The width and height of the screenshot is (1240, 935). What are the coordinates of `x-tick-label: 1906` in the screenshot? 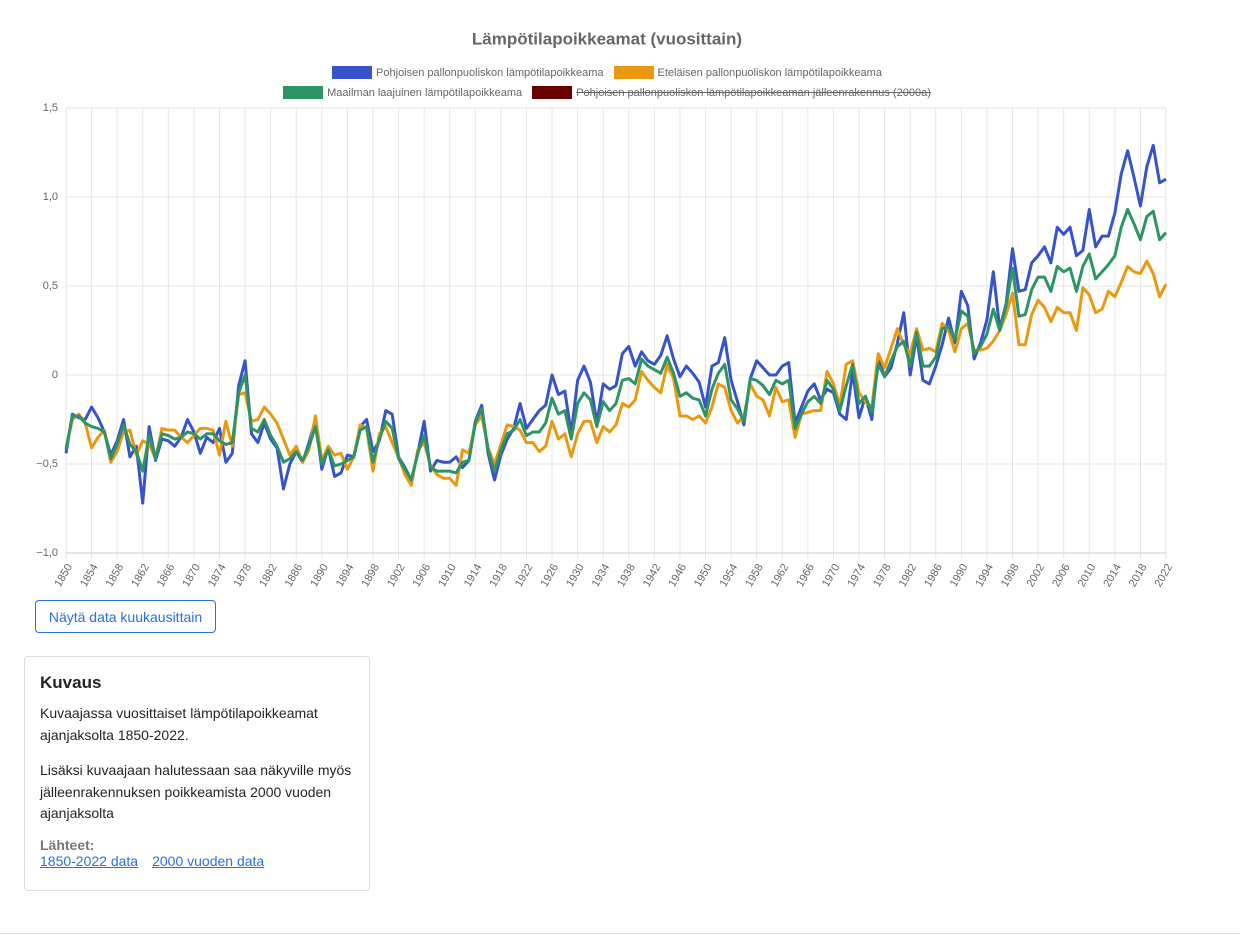 It's located at (422, 575).